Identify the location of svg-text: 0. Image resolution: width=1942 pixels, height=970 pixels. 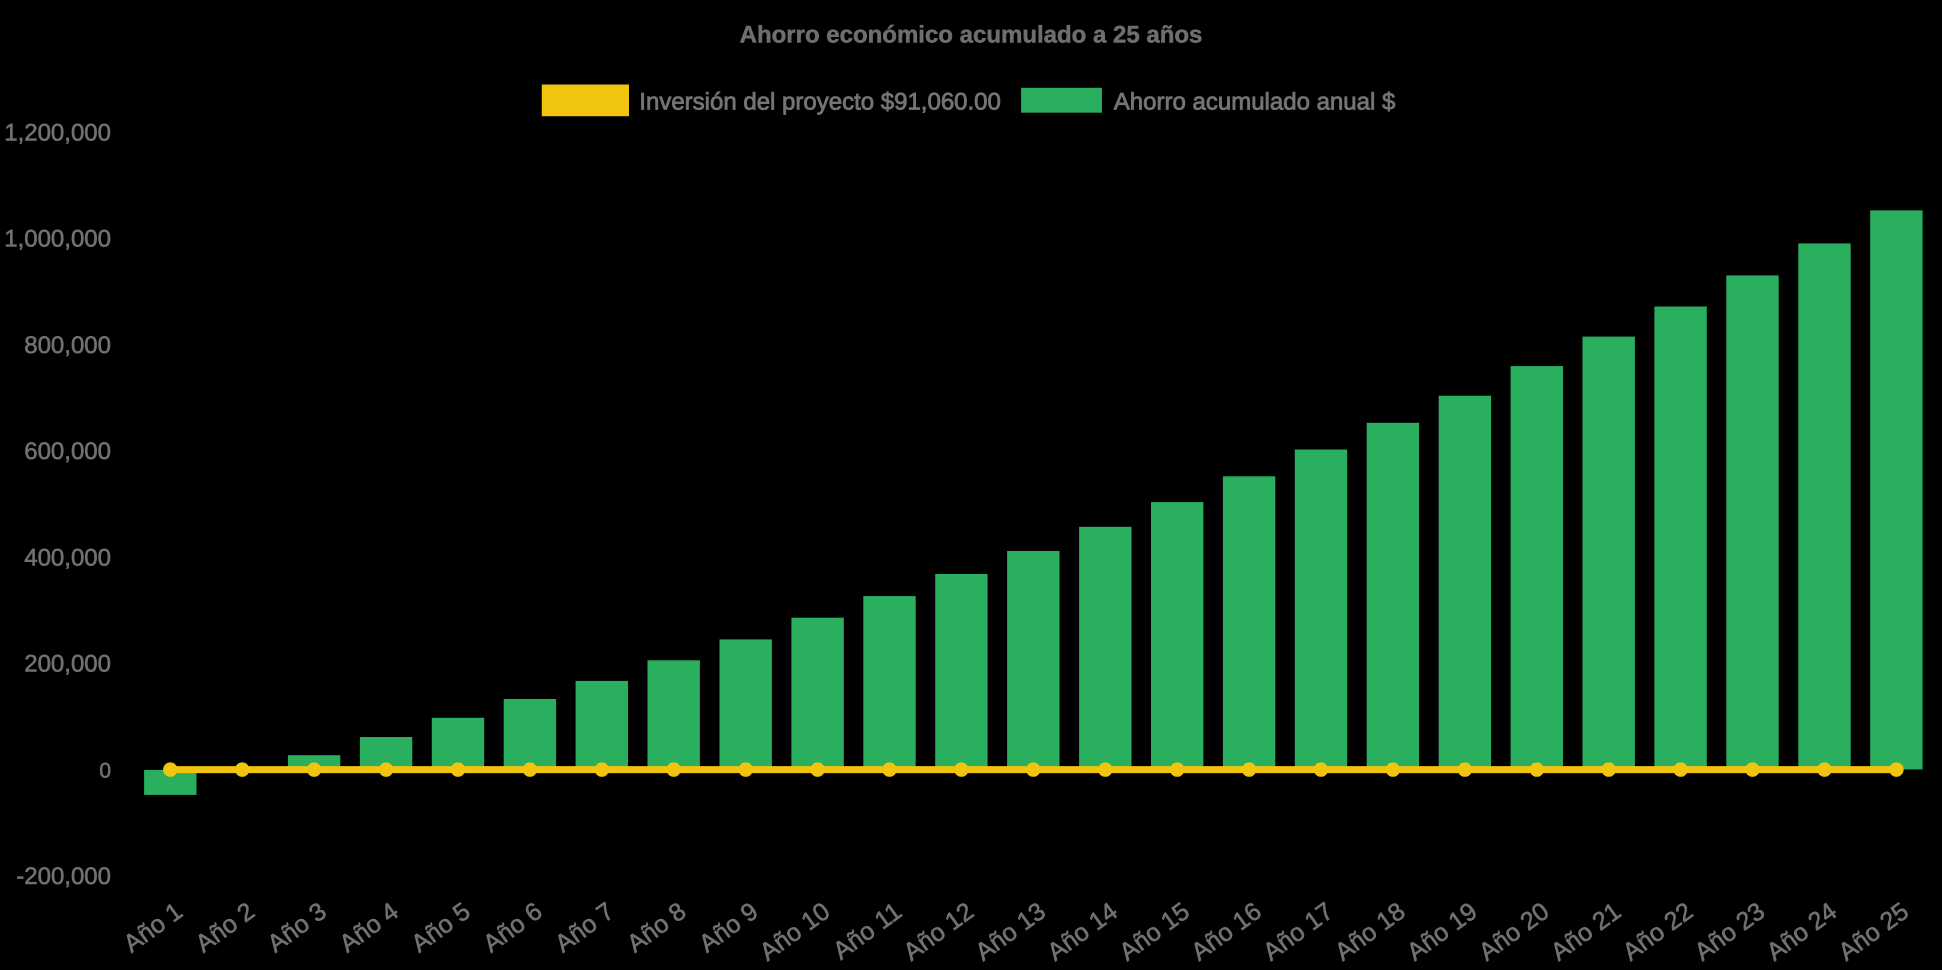
(105, 771).